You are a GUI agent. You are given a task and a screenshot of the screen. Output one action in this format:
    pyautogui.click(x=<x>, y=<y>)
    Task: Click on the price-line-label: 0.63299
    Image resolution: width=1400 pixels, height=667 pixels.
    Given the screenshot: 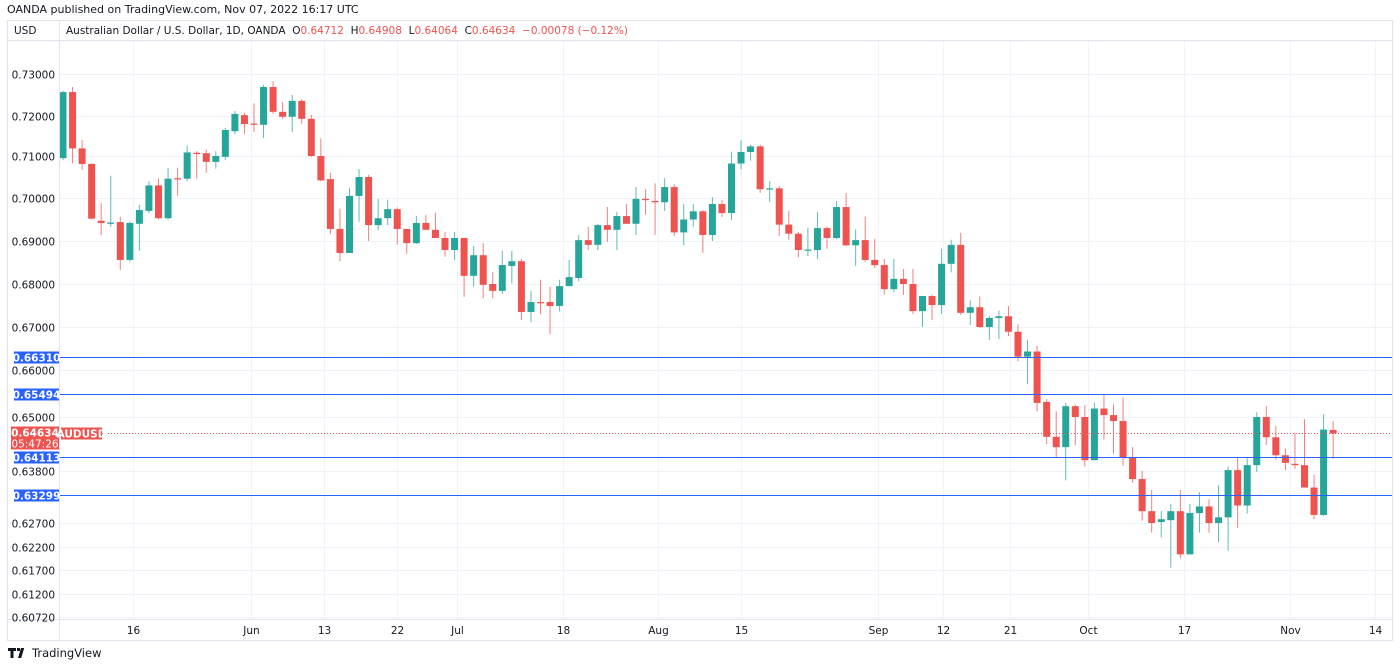 What is the action you would take?
    pyautogui.click(x=37, y=497)
    